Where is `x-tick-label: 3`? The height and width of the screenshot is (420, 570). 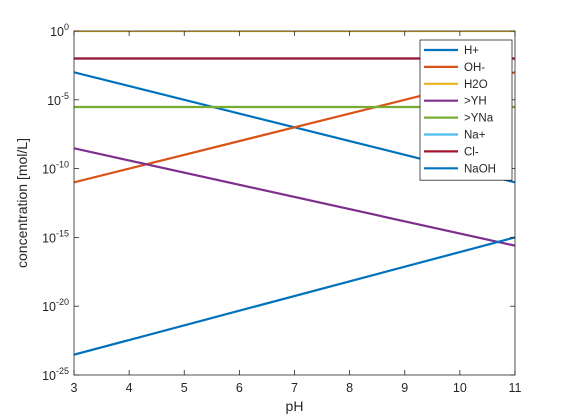
x-tick-label: 3 is located at coordinates (74, 388).